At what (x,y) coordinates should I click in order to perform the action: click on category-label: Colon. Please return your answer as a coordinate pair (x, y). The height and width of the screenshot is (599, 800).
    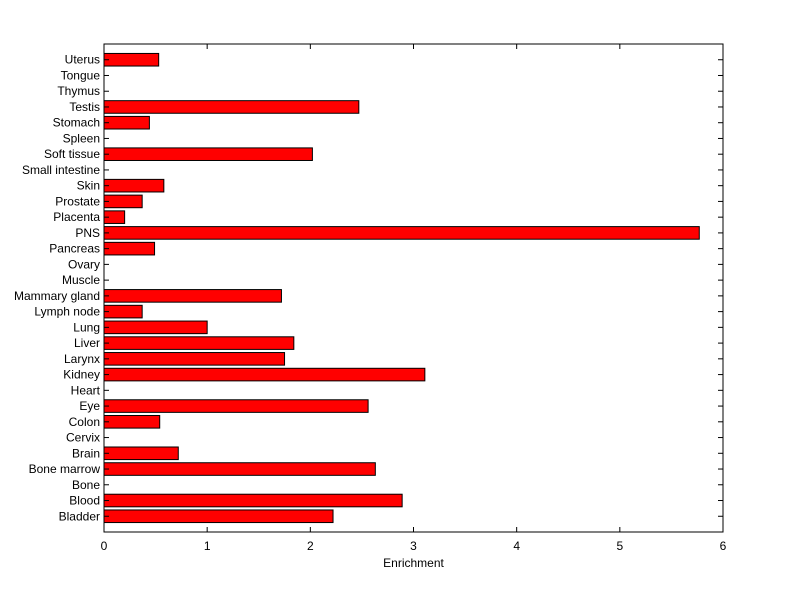
    Looking at the image, I should click on (84, 422).